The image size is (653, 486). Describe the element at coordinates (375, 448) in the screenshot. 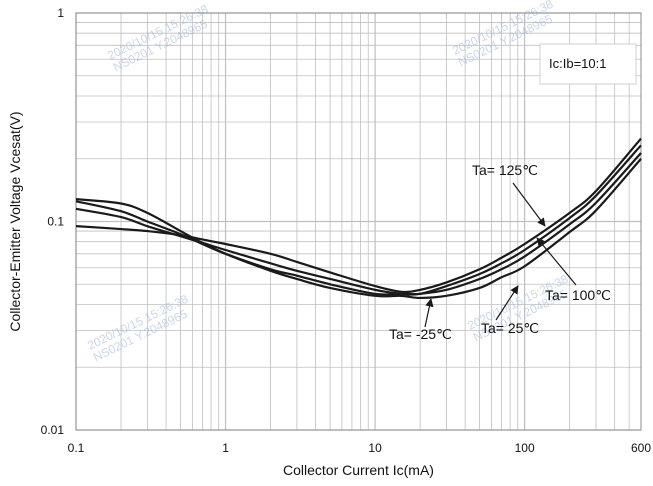

I see `x-tick-label: 10` at that location.